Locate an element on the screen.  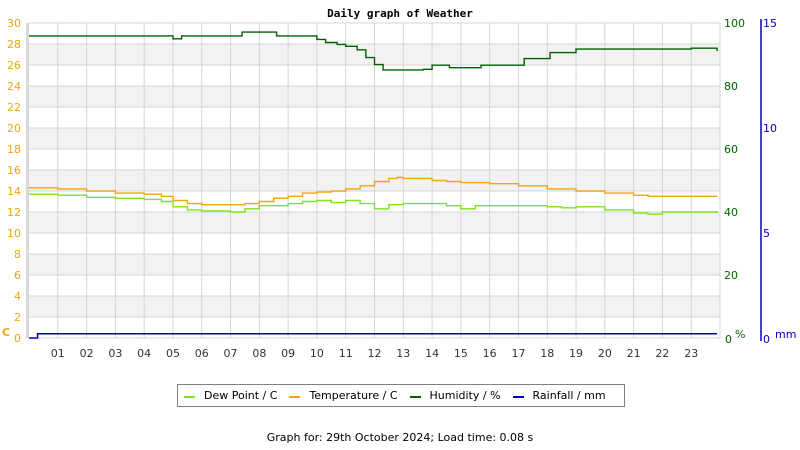
rainfall-swatch-icon is located at coordinates (518, 396).